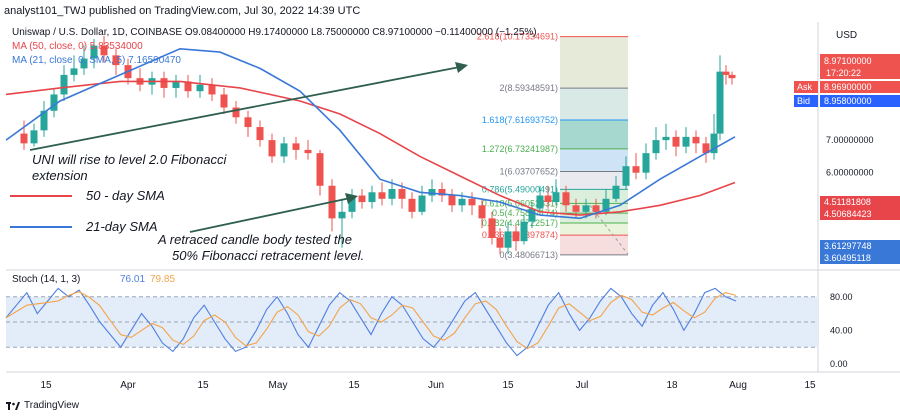  Describe the element at coordinates (128, 385) in the screenshot. I see `time-tick: Apr` at that location.